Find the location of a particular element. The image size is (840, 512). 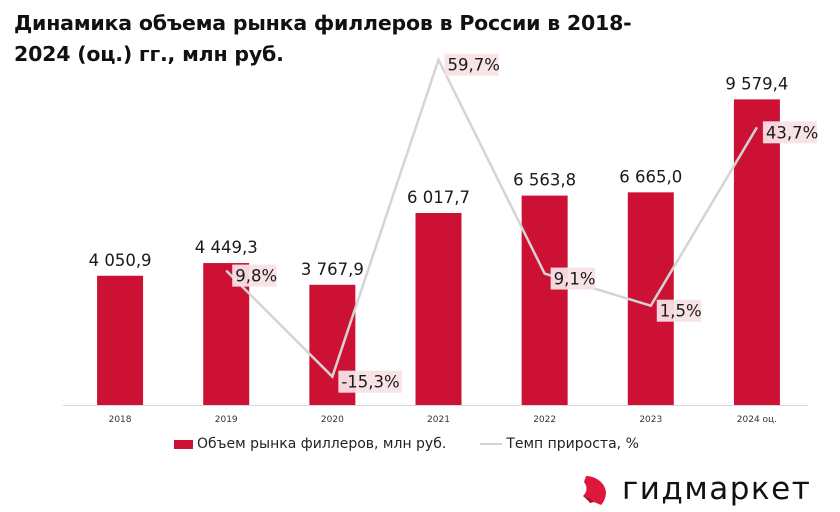

growth-value-label: 59,7% is located at coordinates (474, 65).